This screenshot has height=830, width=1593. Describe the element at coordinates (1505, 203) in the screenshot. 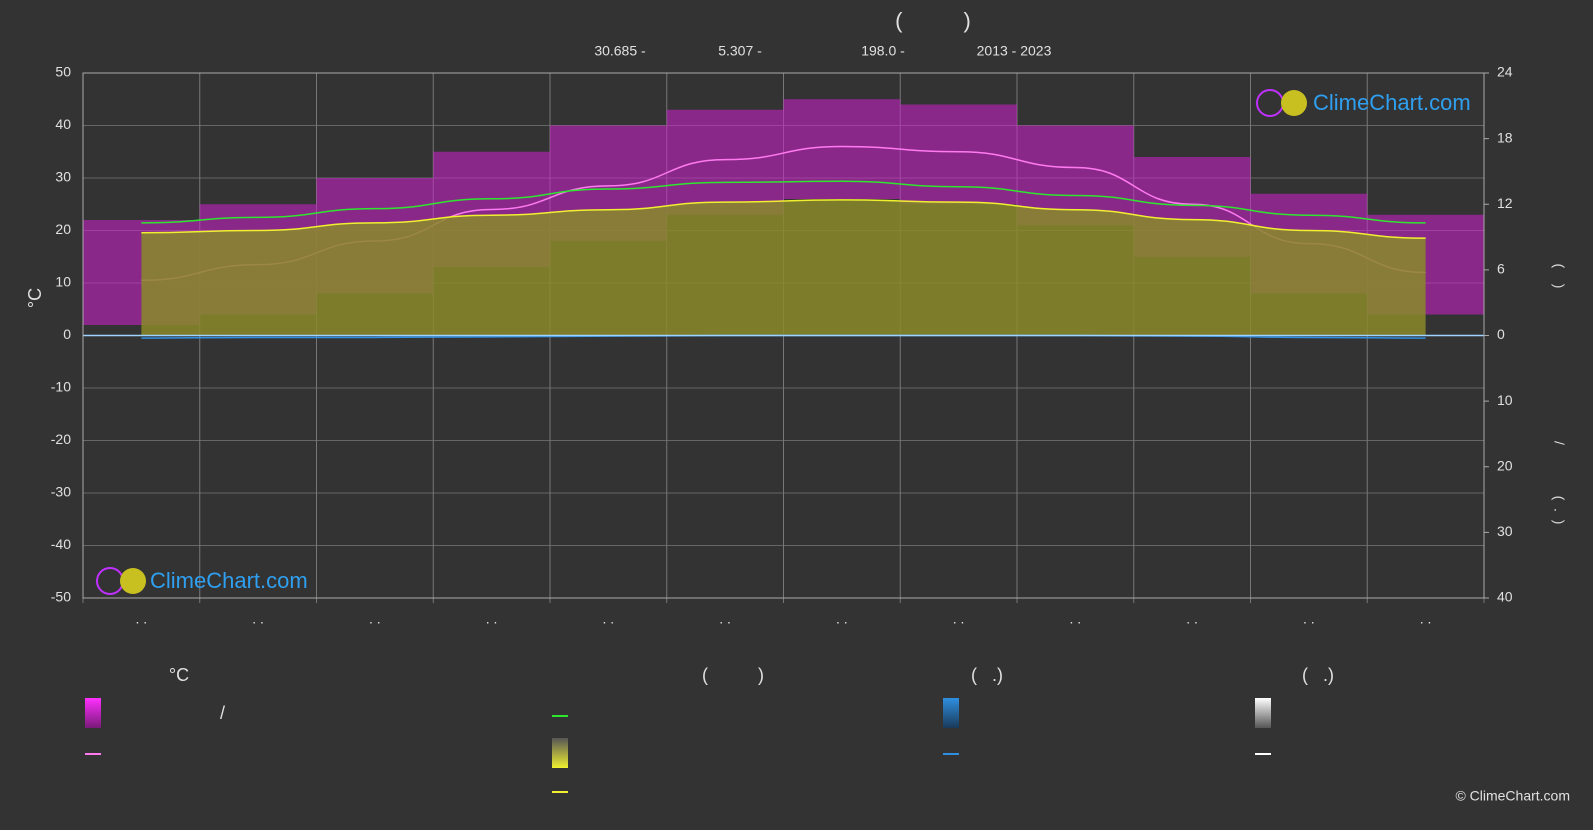

I see `y2-tick-label: 12` at that location.